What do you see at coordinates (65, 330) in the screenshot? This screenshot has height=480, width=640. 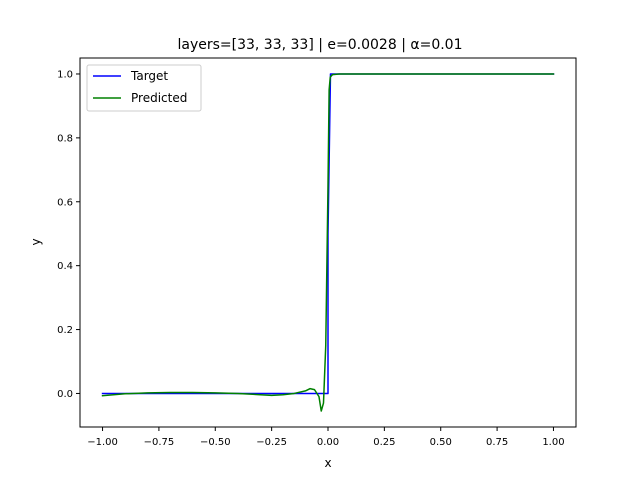 I see `y-tick-label: 0.2` at bounding box center [65, 330].